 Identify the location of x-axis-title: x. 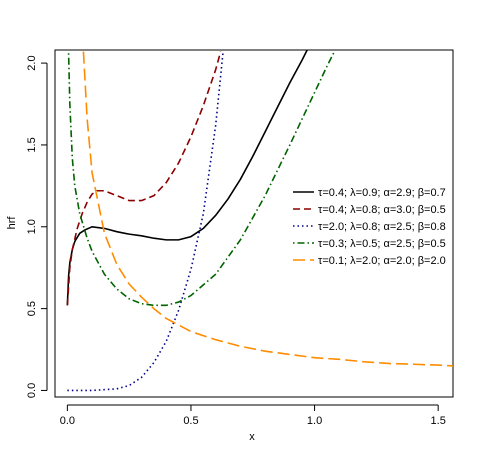
(252, 437).